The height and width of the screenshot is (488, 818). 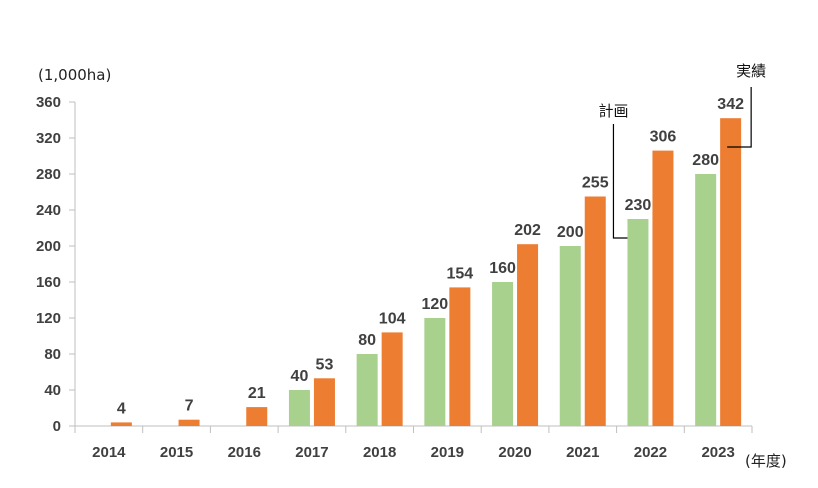 I want to click on x-tick-label: 2023, so click(x=717, y=452).